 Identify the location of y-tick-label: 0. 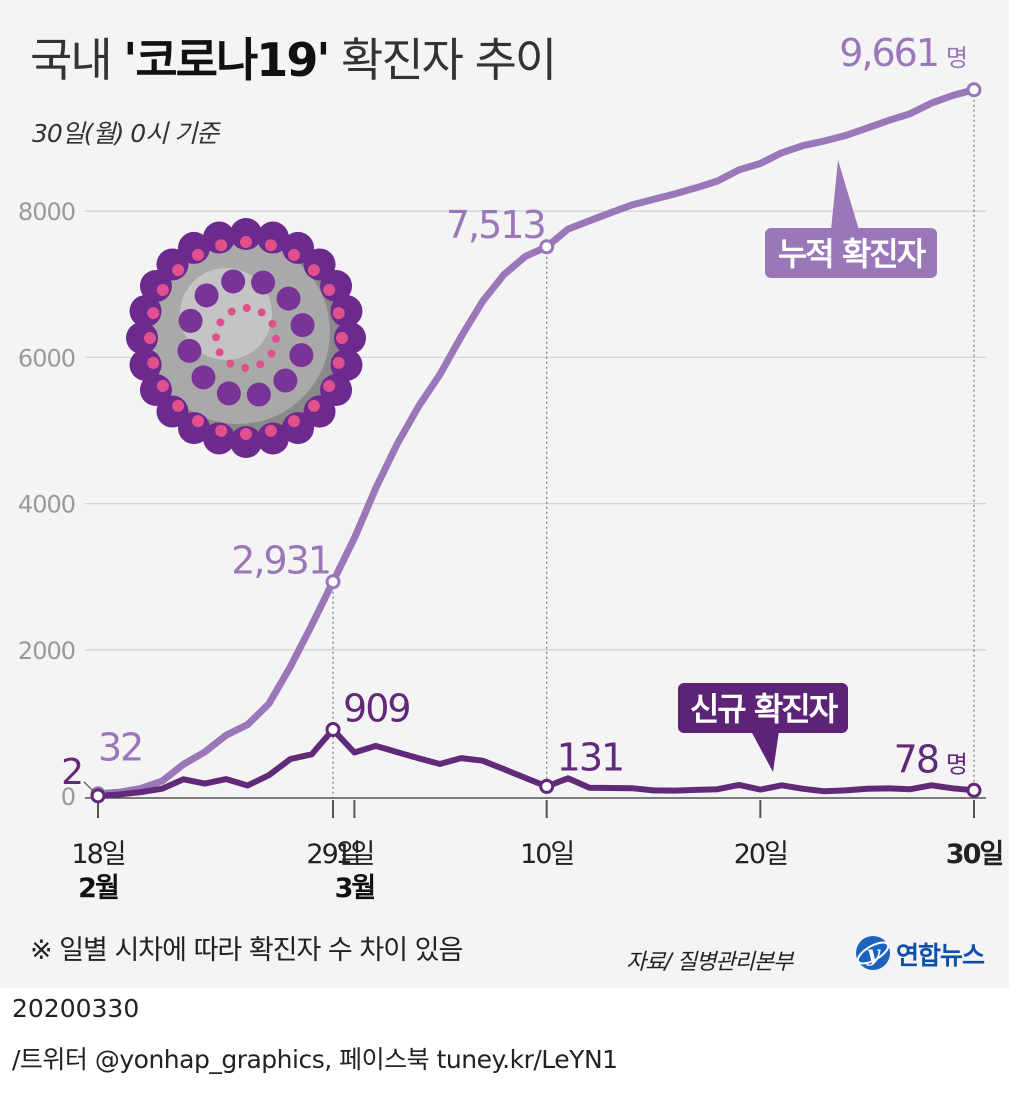
(68, 797).